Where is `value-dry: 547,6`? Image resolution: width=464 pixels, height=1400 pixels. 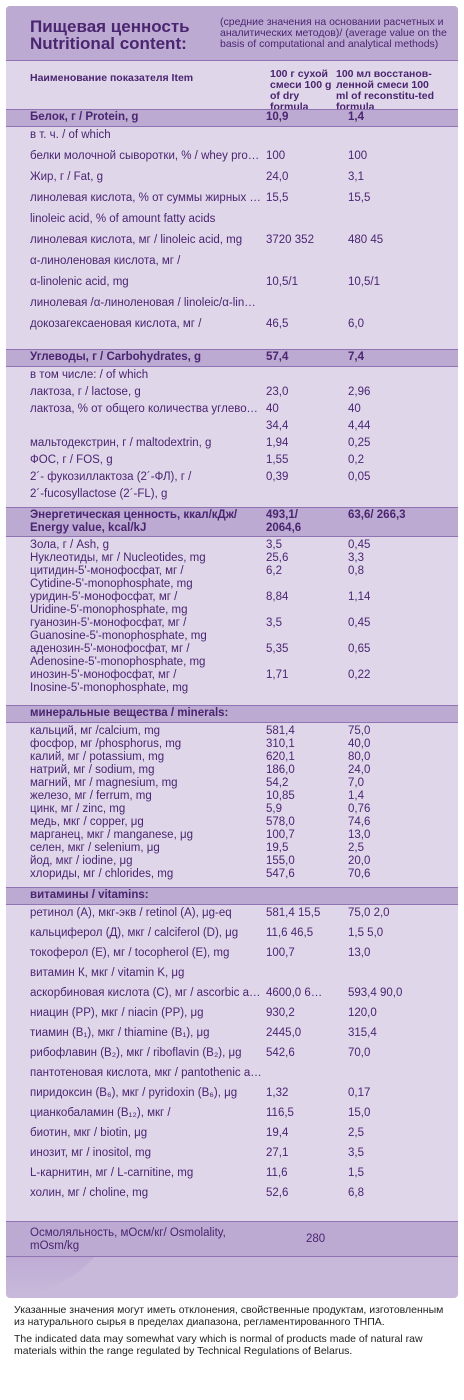 value-dry: 547,6 is located at coordinates (280, 874).